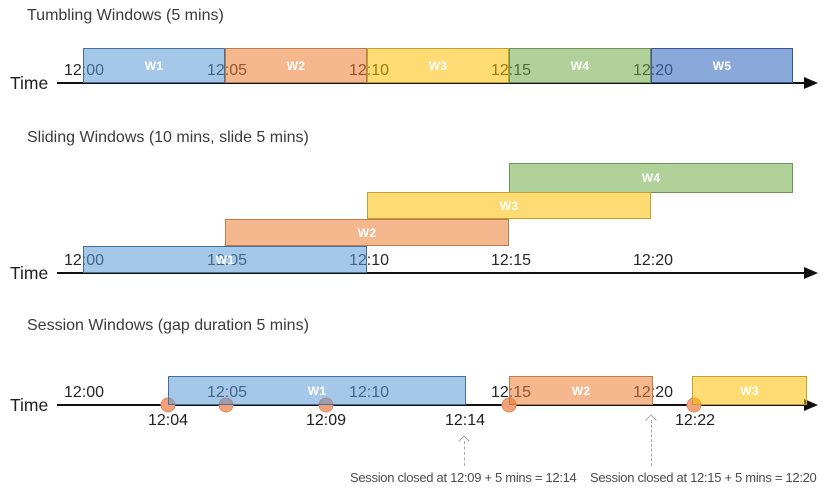  I want to click on window-box-tumbling-w2: W2, so click(296, 65).